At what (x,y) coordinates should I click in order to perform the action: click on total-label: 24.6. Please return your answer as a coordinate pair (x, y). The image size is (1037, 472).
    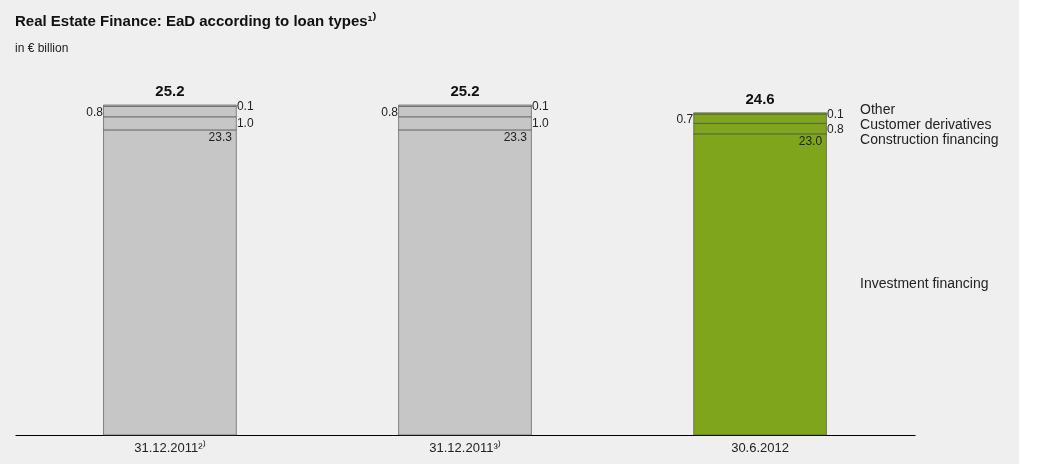
    Looking at the image, I should click on (760, 98).